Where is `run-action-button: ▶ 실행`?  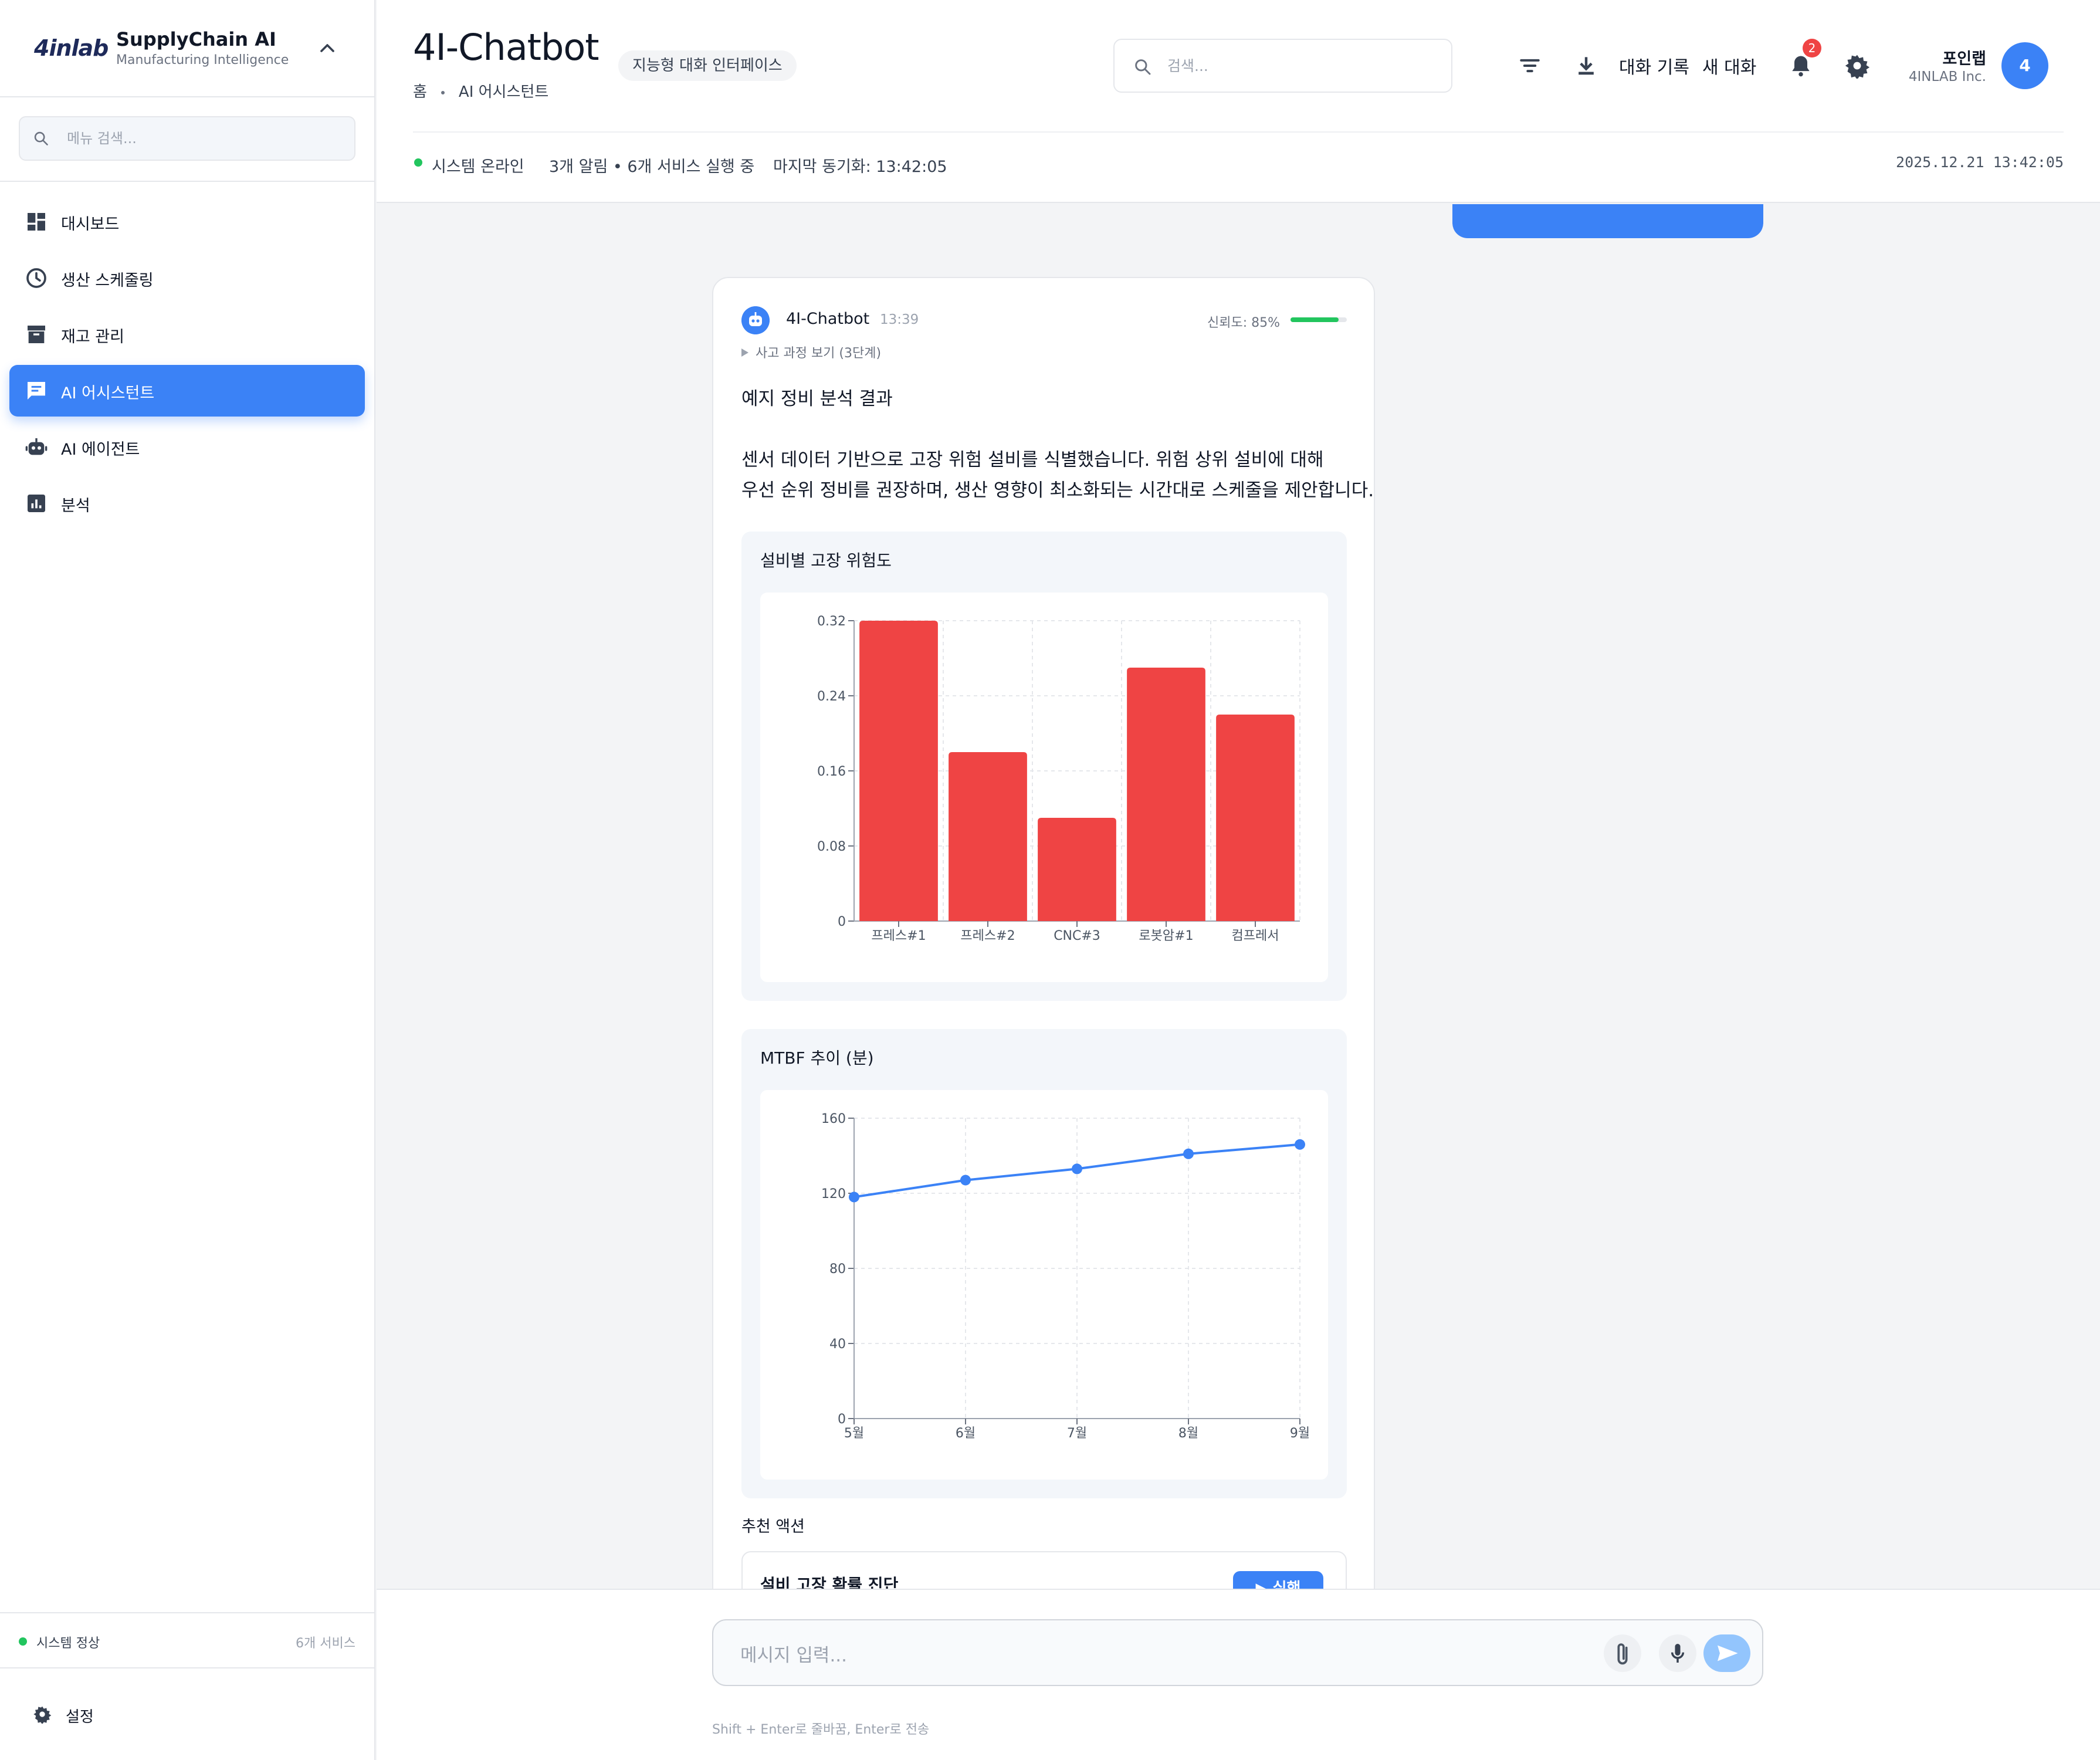 run-action-button: ▶ 실행 is located at coordinates (1278, 1580).